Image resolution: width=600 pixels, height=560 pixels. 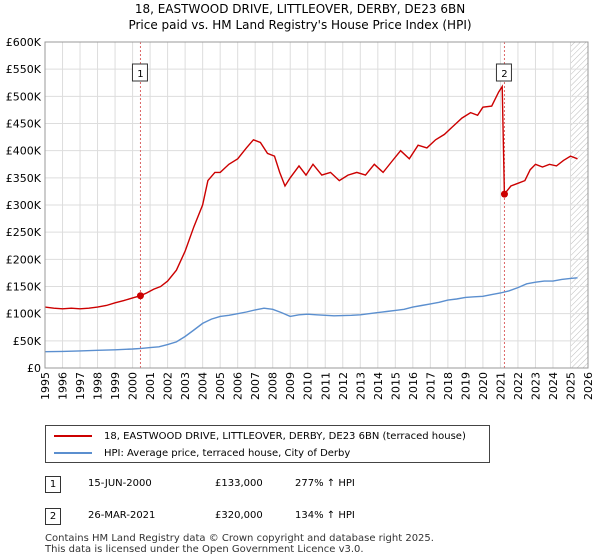 What do you see at coordinates (24, 314) in the screenshot?
I see `y-tick-label: £100K` at bounding box center [24, 314].